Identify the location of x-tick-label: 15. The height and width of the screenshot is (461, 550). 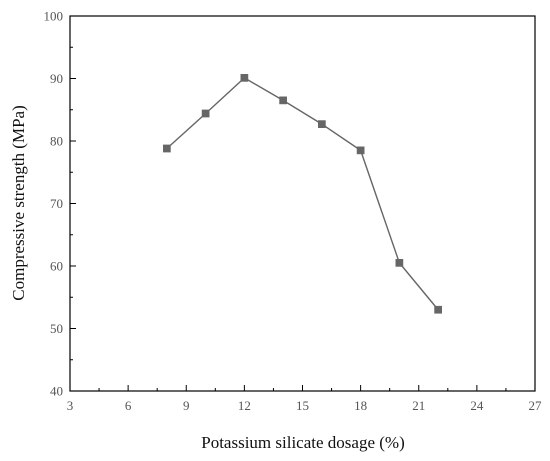
(302, 405).